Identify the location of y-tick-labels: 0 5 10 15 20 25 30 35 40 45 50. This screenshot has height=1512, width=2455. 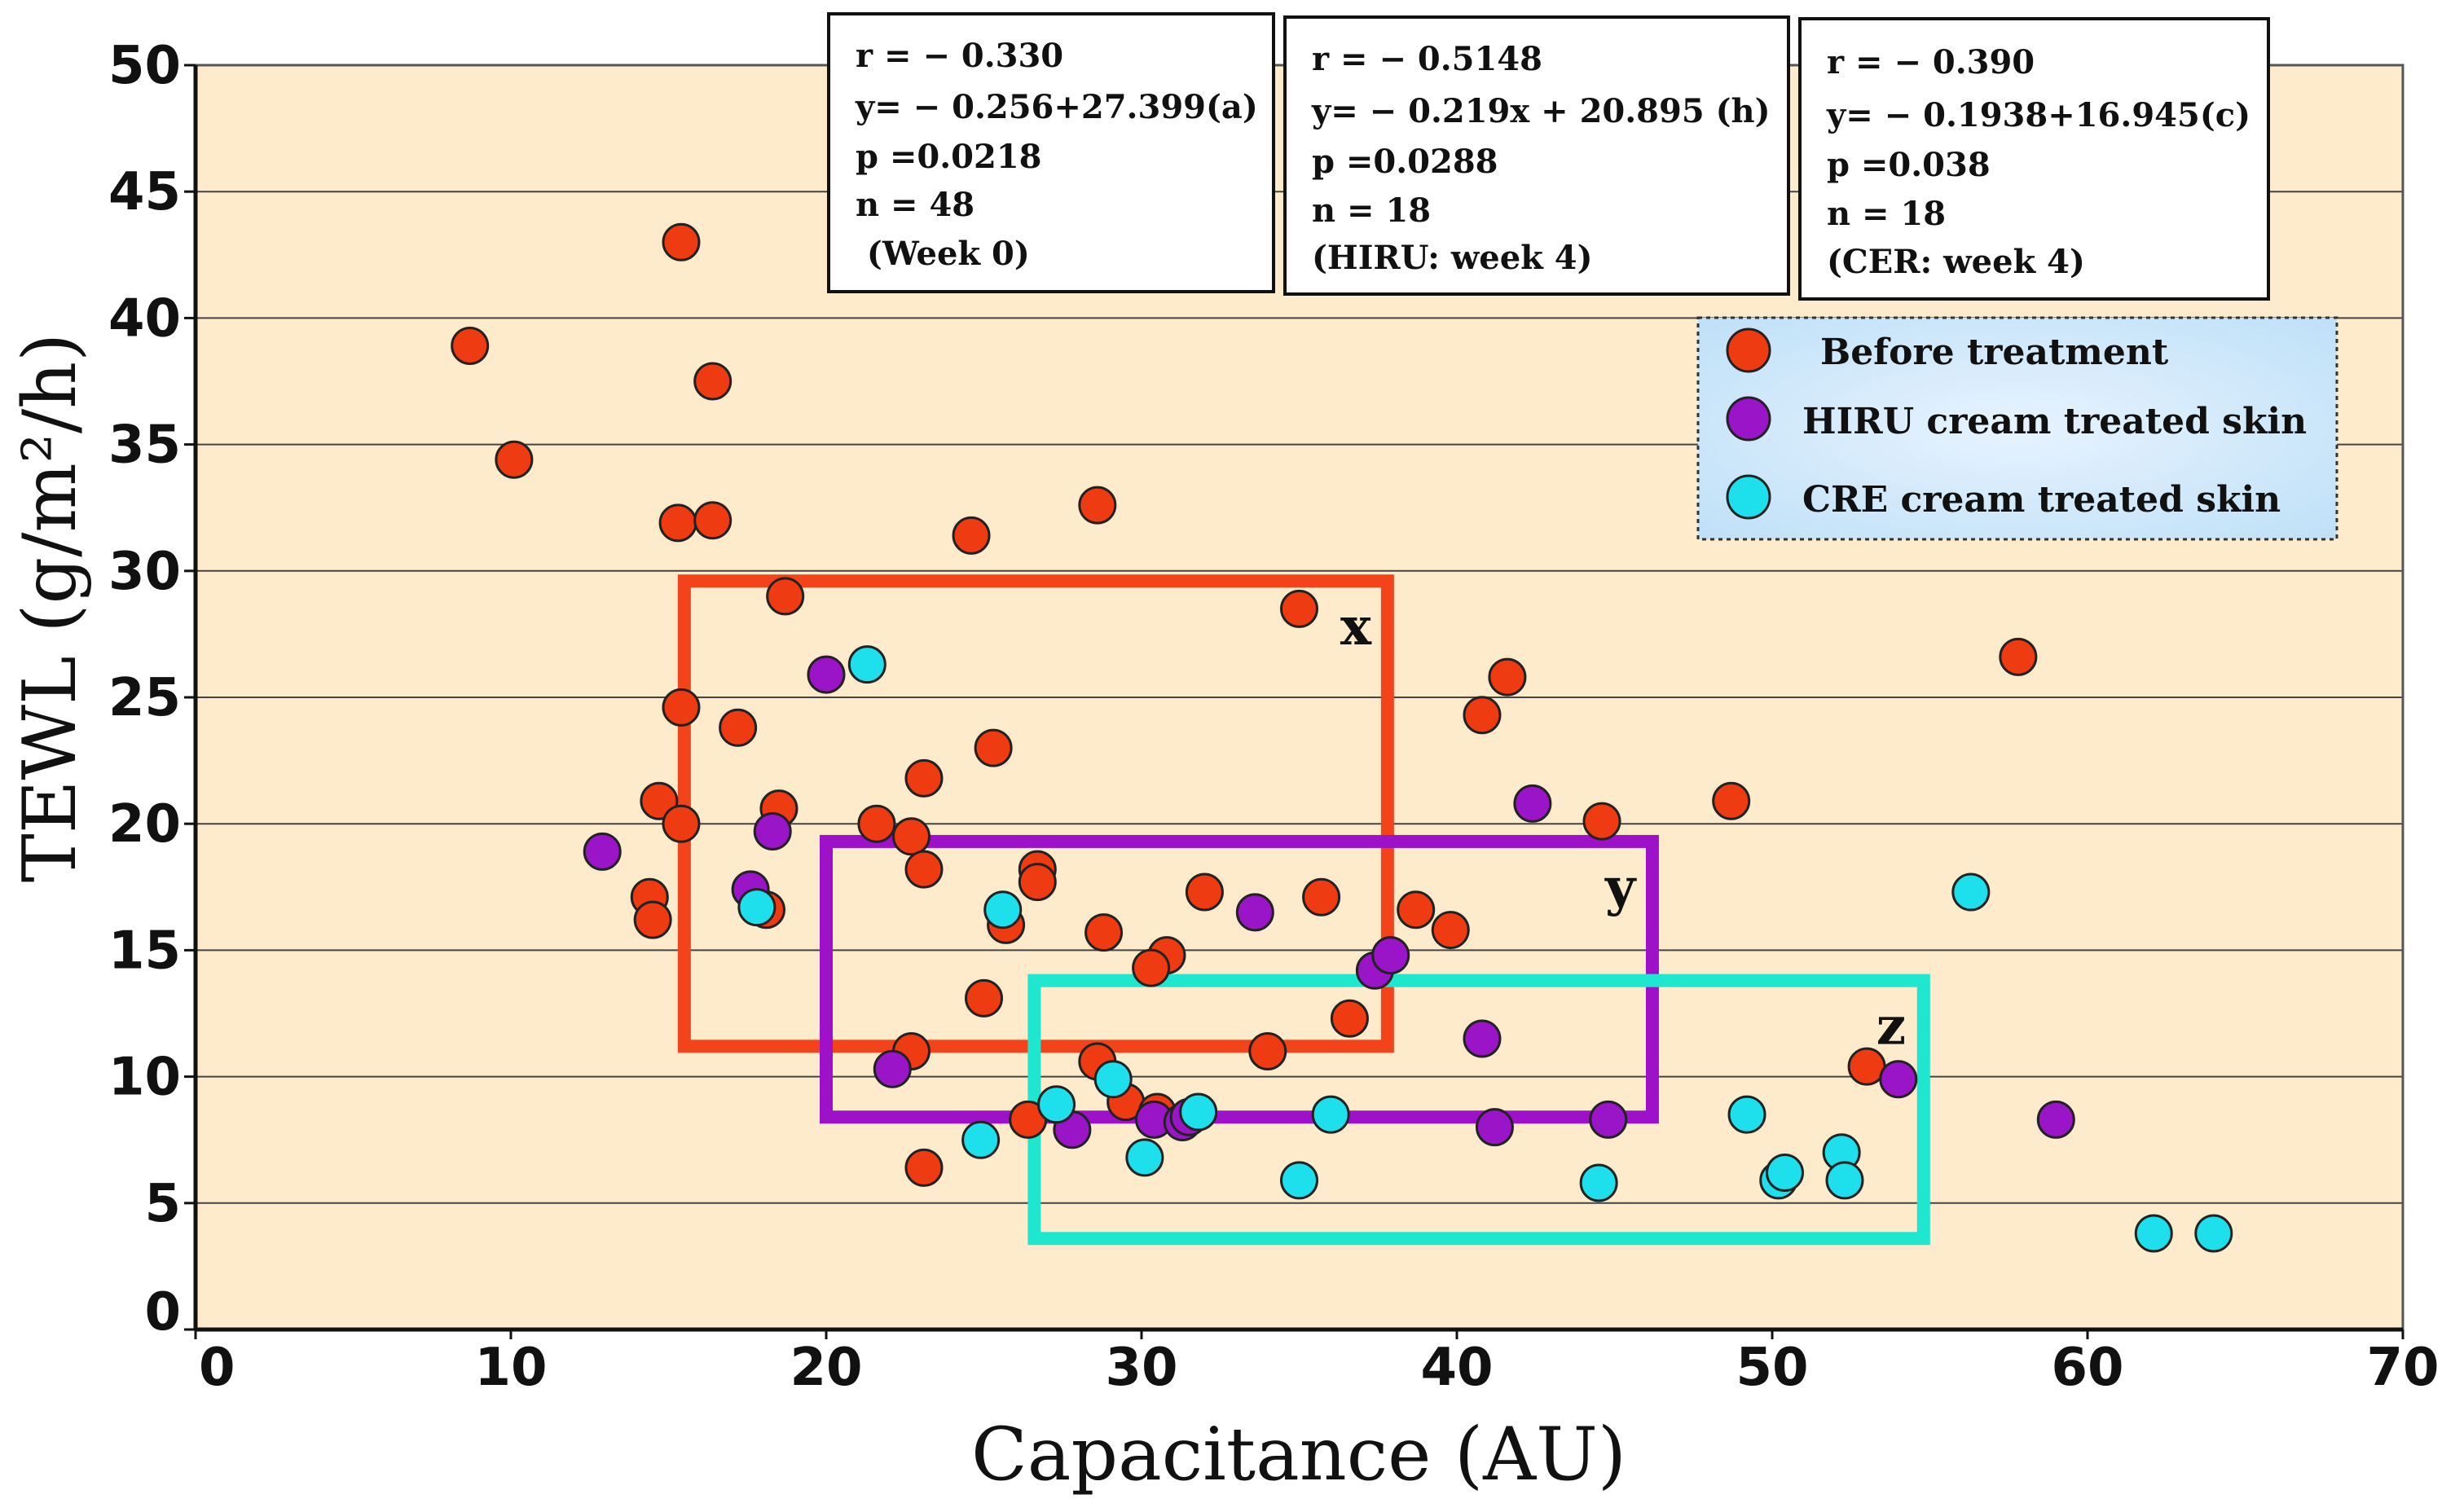
(152, 689).